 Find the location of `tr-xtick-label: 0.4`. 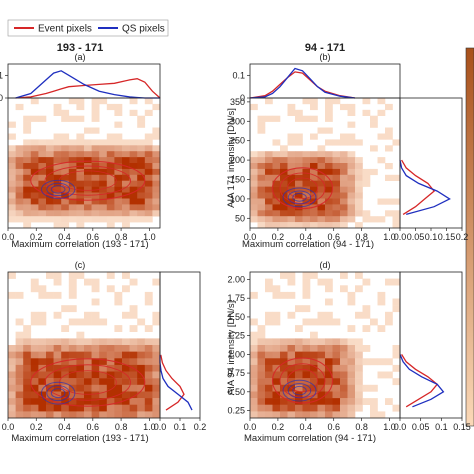

tr-xtick-label: 0.4 is located at coordinates (306, 237).